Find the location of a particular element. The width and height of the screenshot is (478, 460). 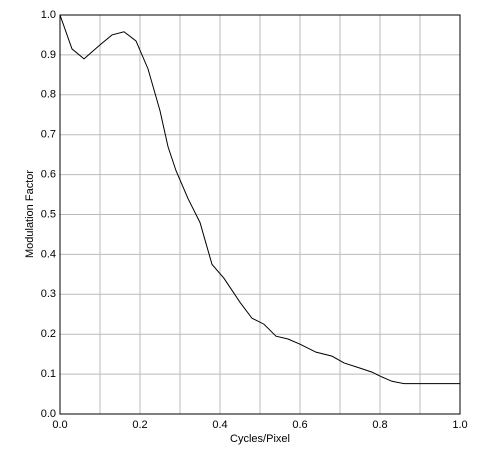

y-tick-label: 0.3 is located at coordinates (48, 294).